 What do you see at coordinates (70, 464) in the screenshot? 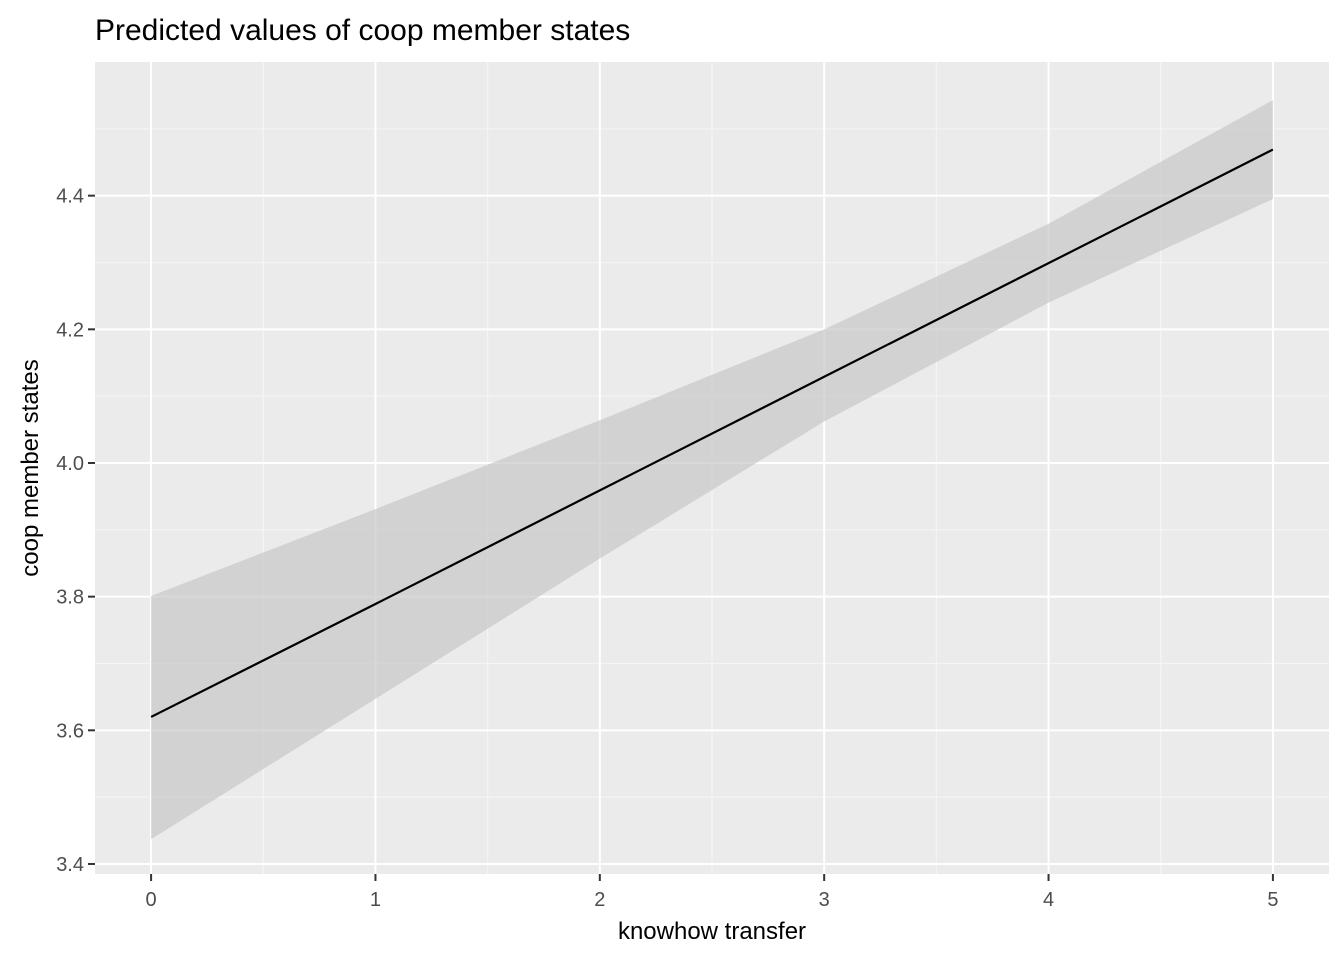
I see `y-tick-label: 4.0` at bounding box center [70, 464].